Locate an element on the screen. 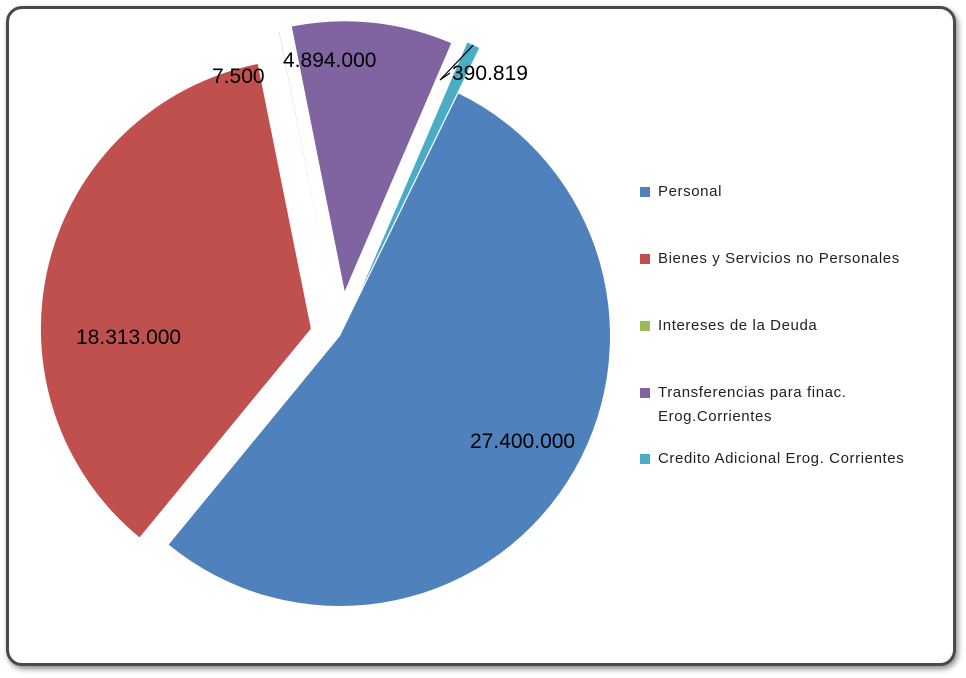 This screenshot has height=678, width=966. slice-transferencias is located at coordinates (371, 156).